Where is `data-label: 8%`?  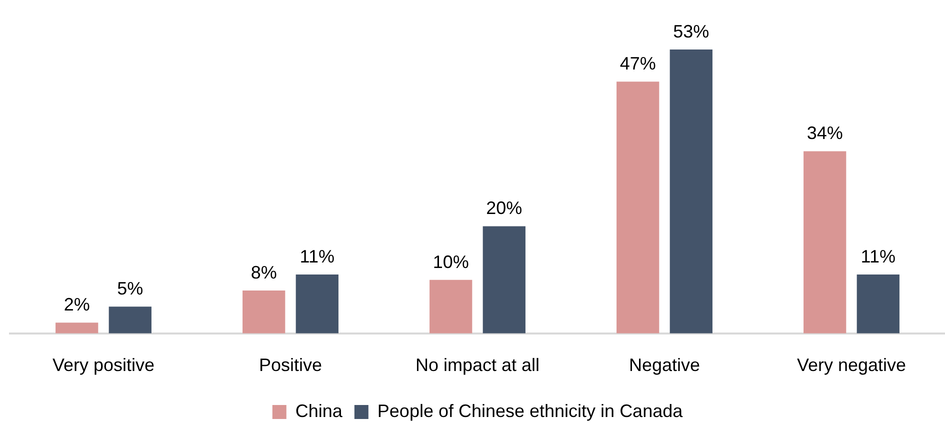
data-label: 8% is located at coordinates (263, 272).